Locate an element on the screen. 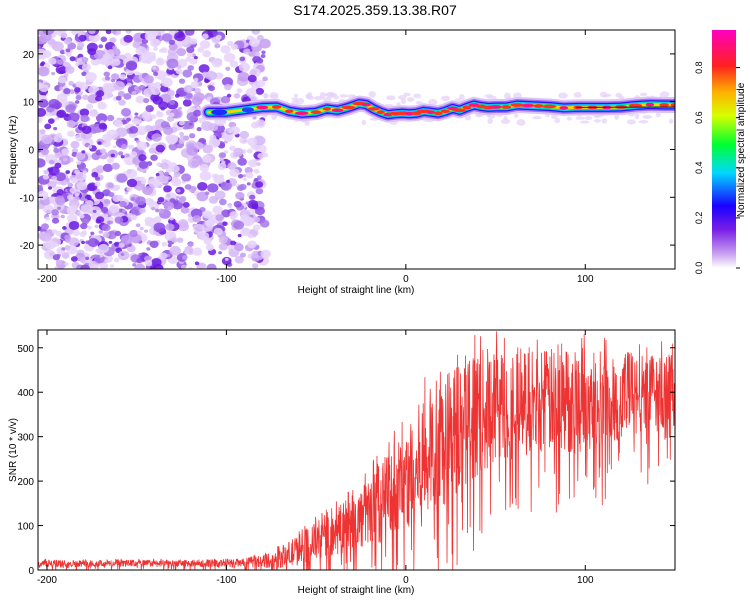  y-tick-label: 0 is located at coordinates (31, 571).